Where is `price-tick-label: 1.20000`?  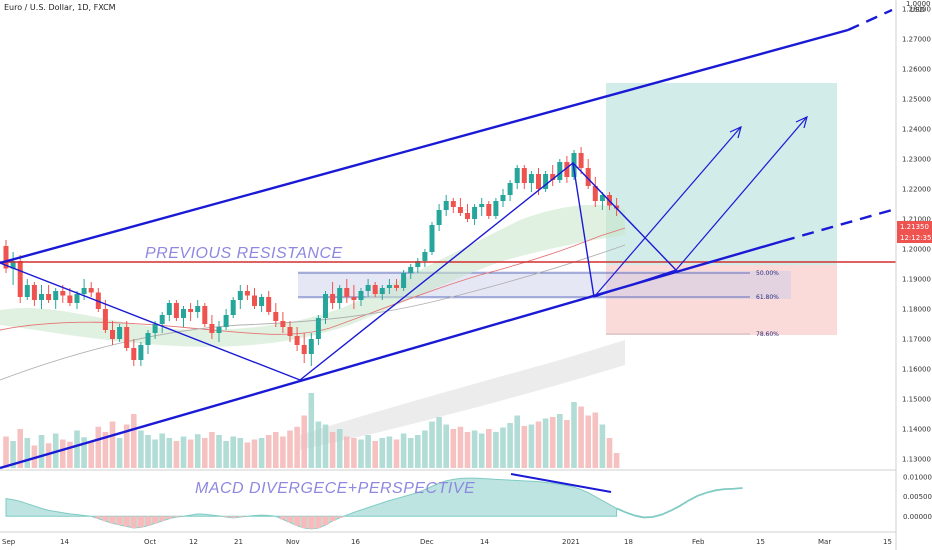
price-tick-label: 1.20000 is located at coordinates (916, 250).